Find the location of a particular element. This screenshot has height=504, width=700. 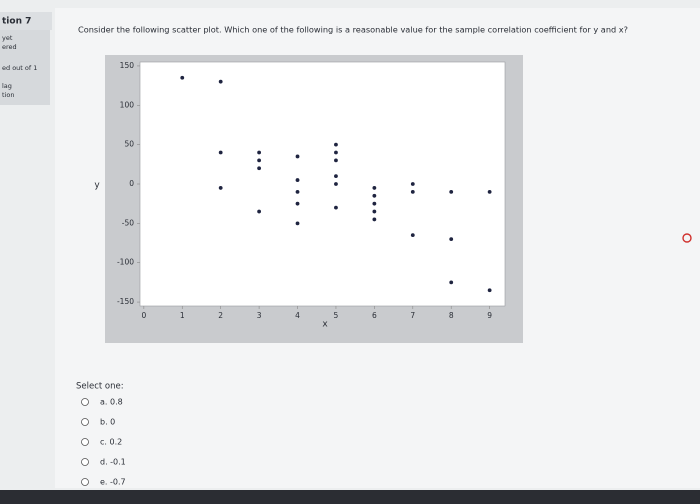

answer-prompt: Select one: is located at coordinates (100, 387).